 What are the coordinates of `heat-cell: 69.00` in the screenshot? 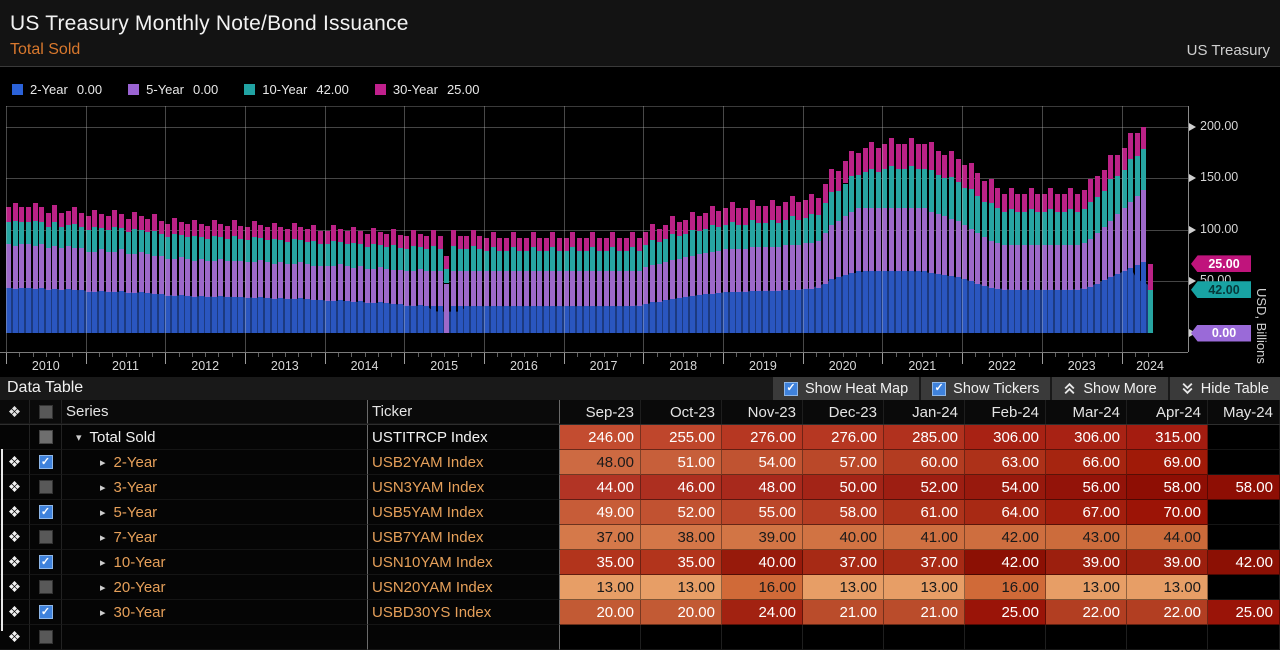 It's located at (1167, 462).